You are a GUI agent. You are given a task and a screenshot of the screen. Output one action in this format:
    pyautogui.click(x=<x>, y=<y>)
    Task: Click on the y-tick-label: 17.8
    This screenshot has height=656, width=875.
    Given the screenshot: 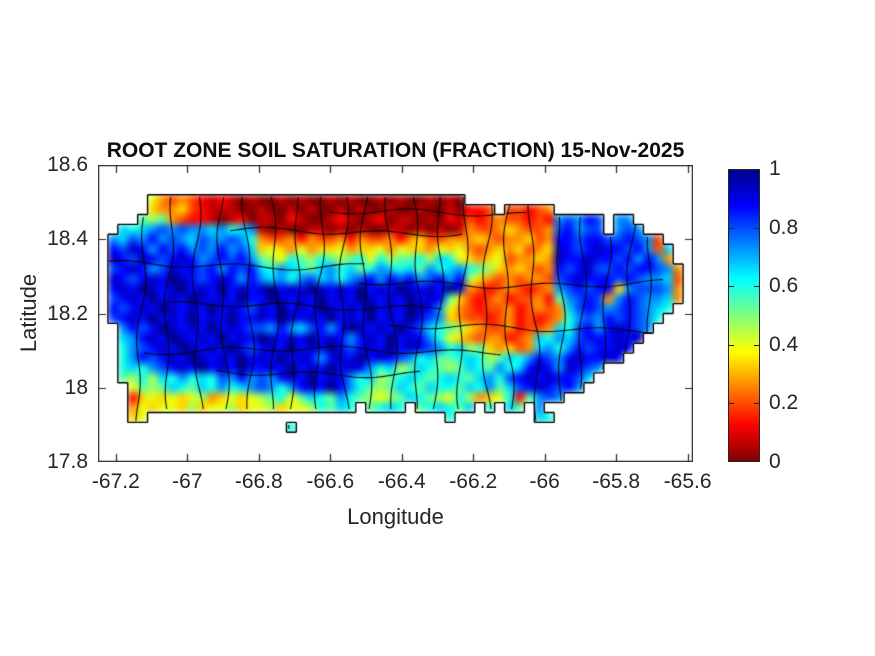 What is the action you would take?
    pyautogui.click(x=67, y=461)
    